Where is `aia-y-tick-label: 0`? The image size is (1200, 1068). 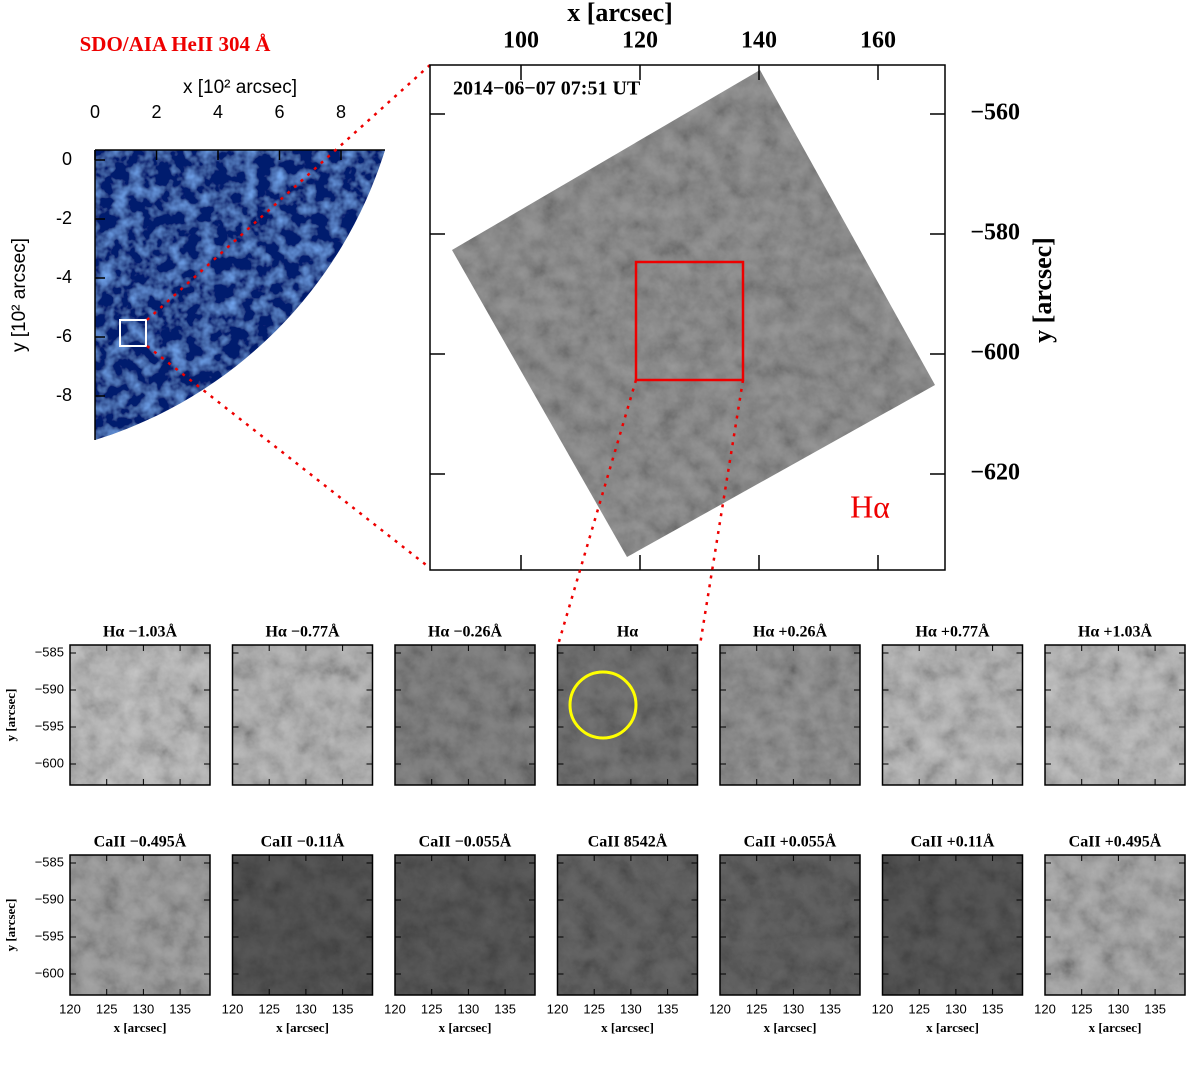
aia-y-tick-label: 0 is located at coordinates (67, 159).